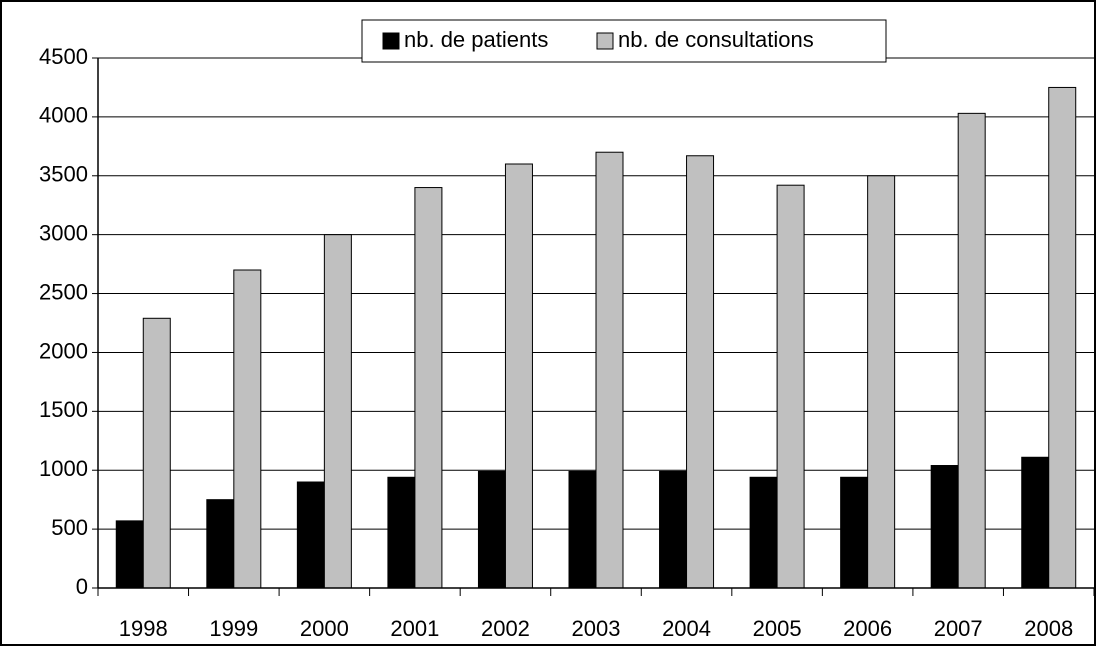 Image resolution: width=1096 pixels, height=646 pixels. Describe the element at coordinates (505, 628) in the screenshot. I see `x-tick-label: 2002` at that location.